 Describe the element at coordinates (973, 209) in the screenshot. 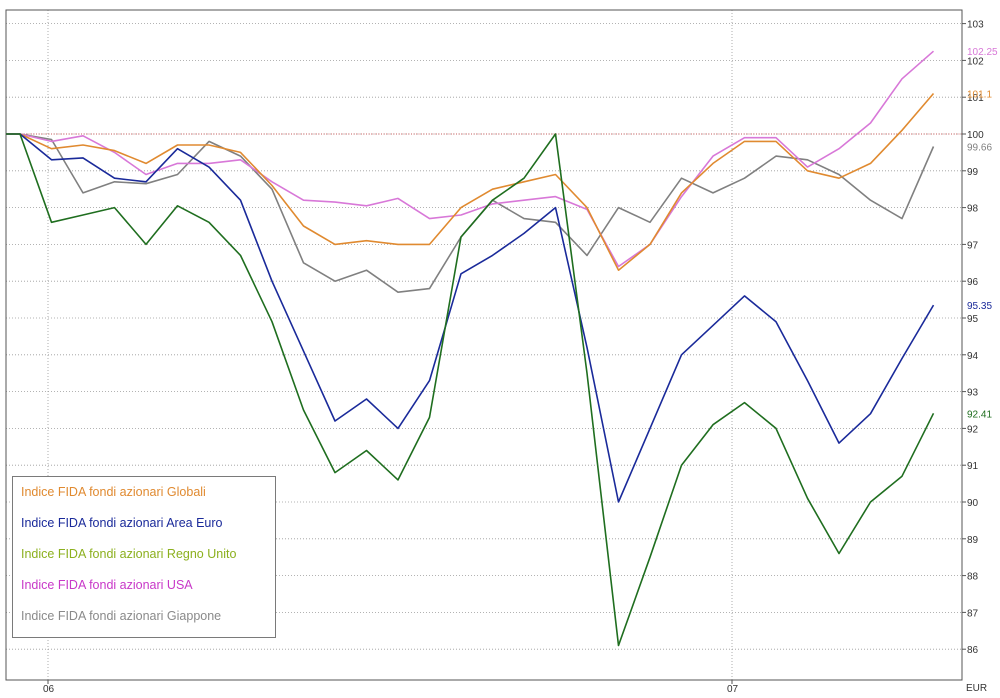

I see `y-tick-label: 98` at that location.